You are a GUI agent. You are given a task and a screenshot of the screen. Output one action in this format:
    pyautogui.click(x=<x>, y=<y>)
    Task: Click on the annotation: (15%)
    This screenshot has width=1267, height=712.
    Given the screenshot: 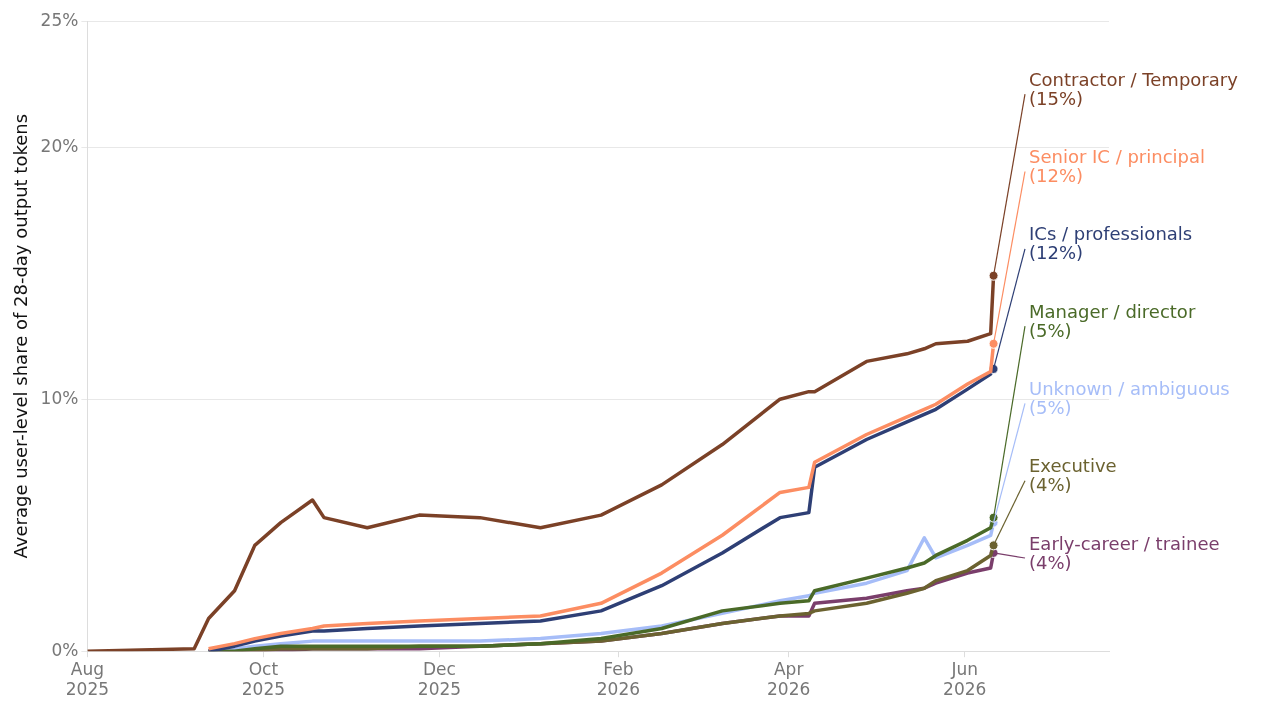 What is the action you would take?
    pyautogui.click(x=1056, y=98)
    